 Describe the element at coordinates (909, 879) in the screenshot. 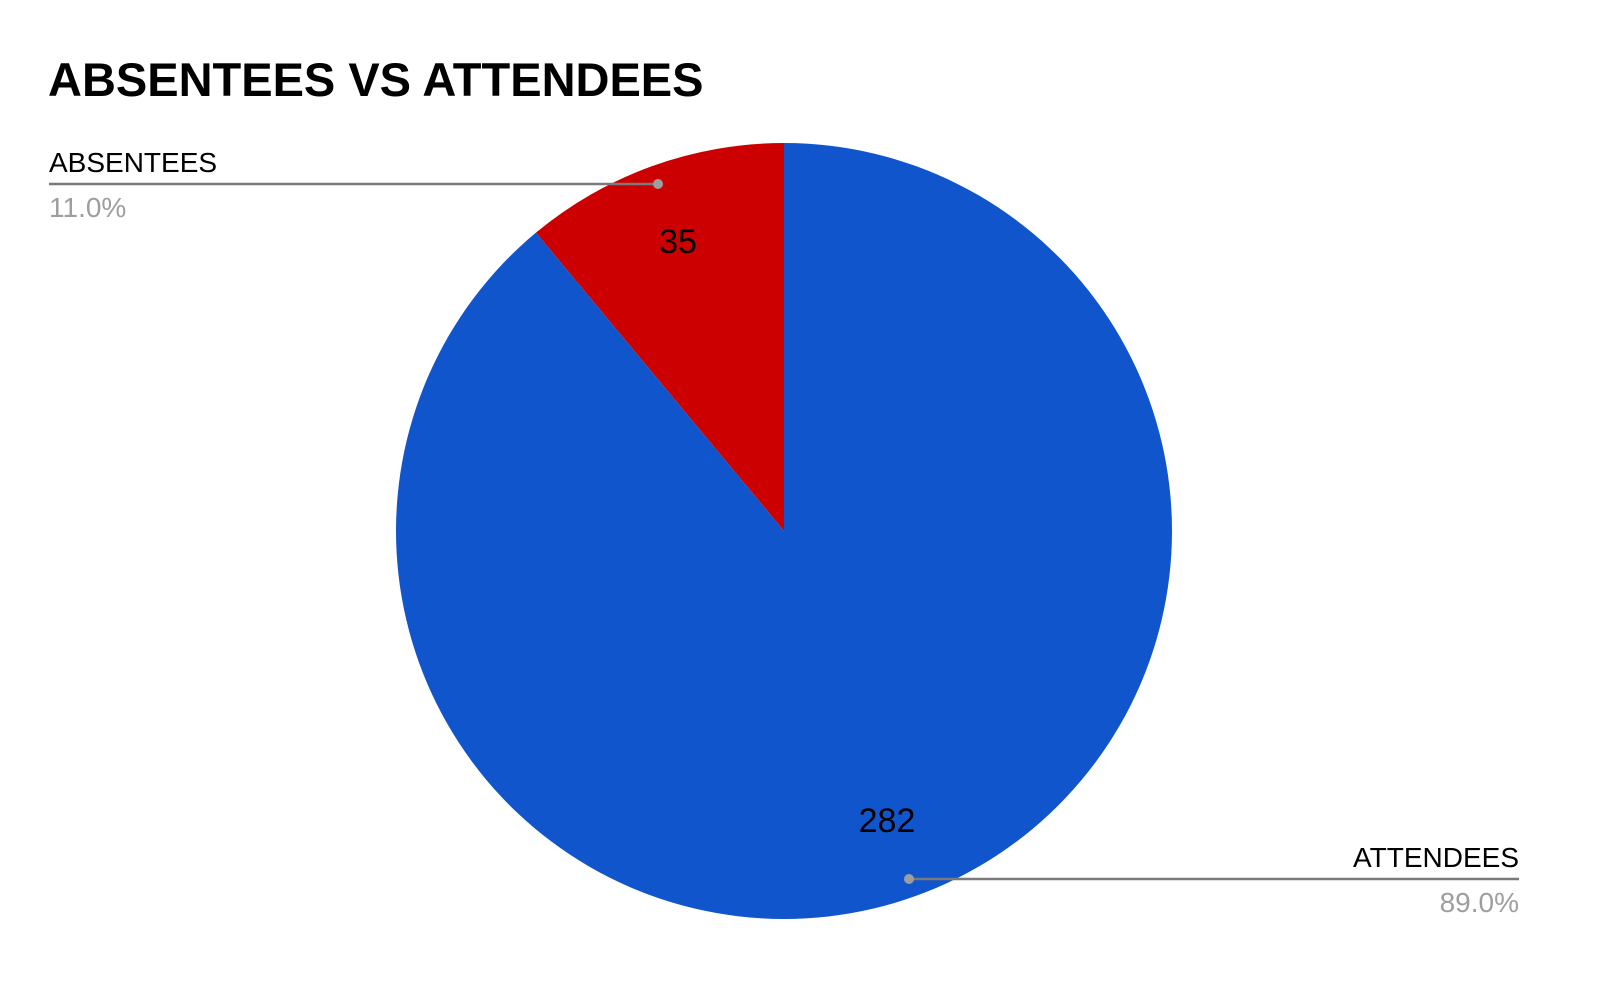

I see `leader-dot-attendees` at that location.